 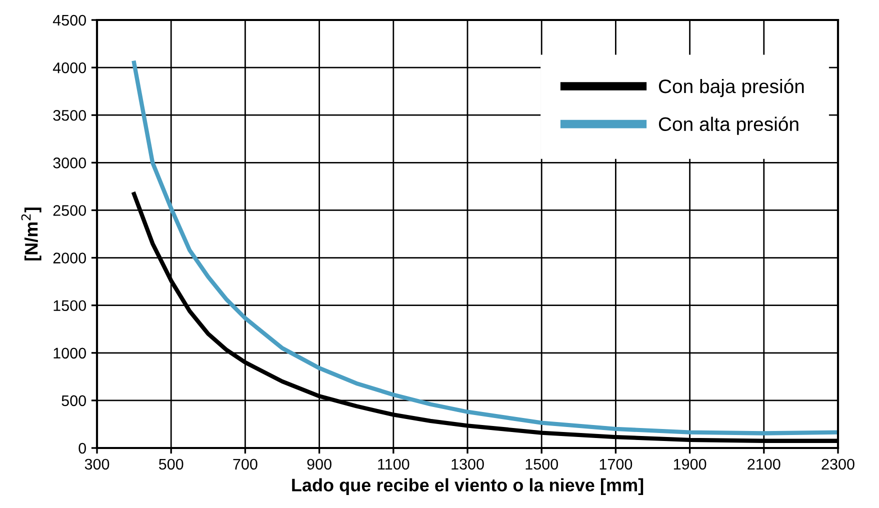 What do you see at coordinates (69, 68) in the screenshot?
I see `y-tick-label: 4000` at bounding box center [69, 68].